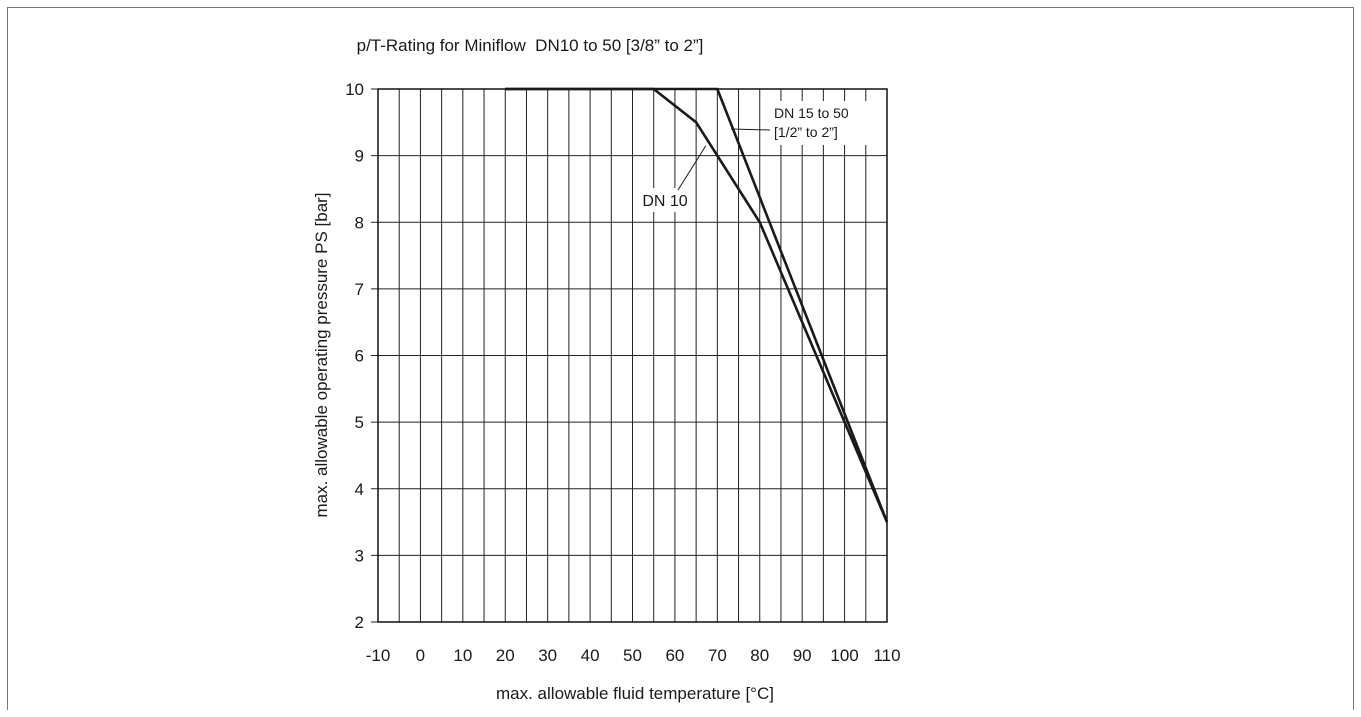 The width and height of the screenshot is (1361, 717). Describe the element at coordinates (359, 555) in the screenshot. I see `y-tick-label: 3` at that location.